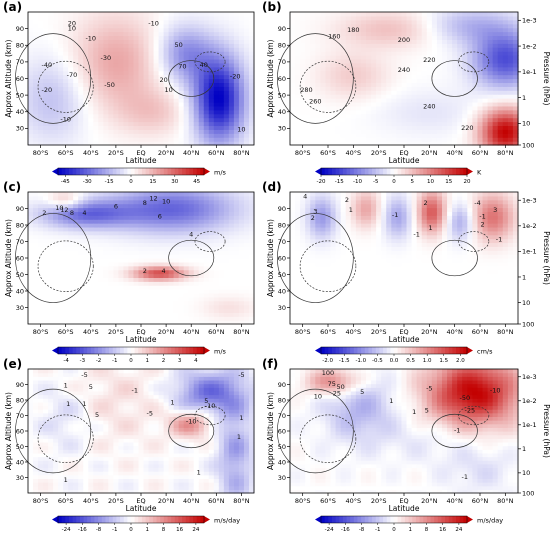 Image resolution: width=550 pixels, height=533 pixels. Describe the element at coordinates (379, 153) in the screenshot. I see `x-tick-label: 20°S` at that location.